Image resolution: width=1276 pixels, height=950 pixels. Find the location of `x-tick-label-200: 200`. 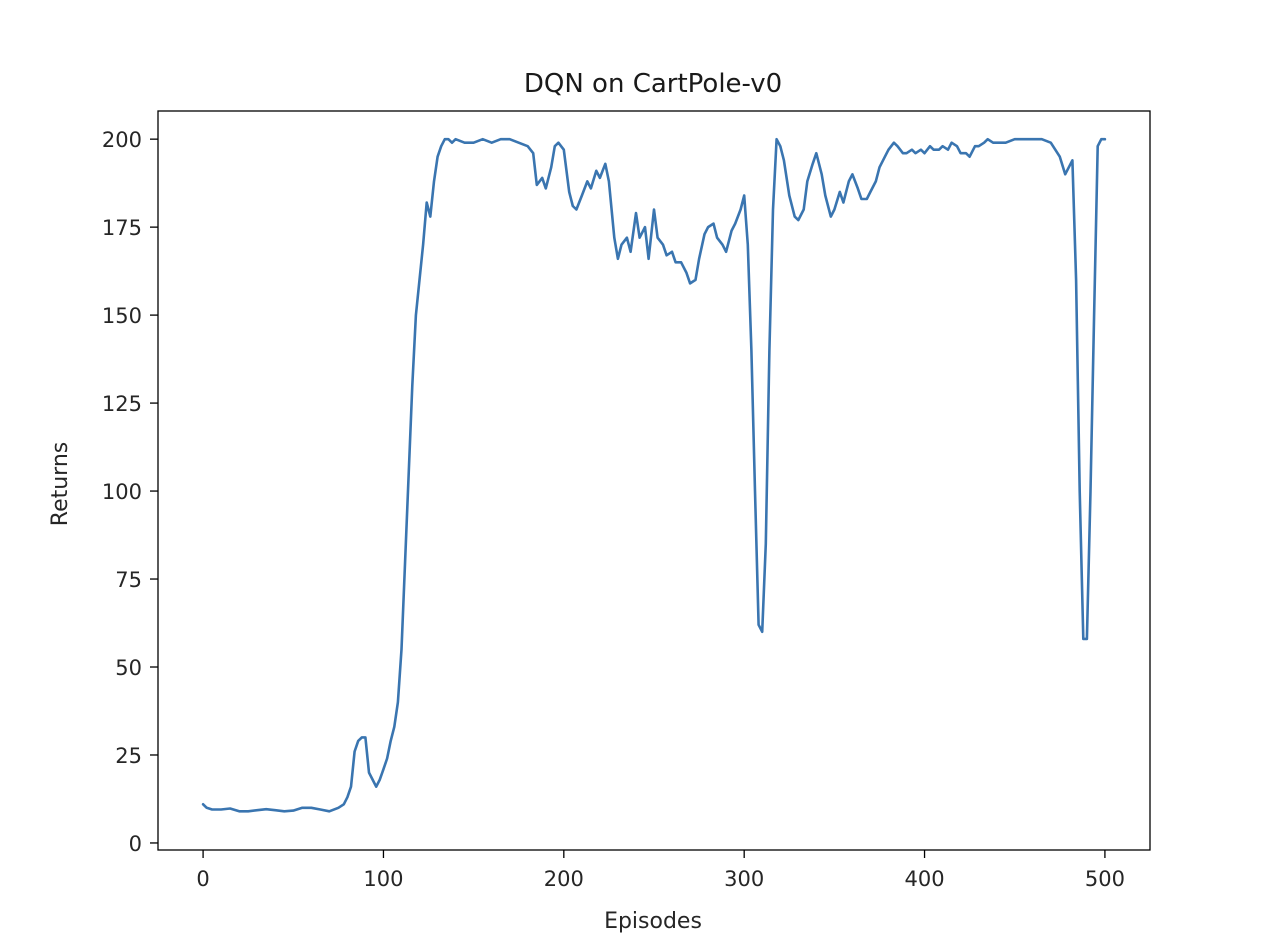

x-tick-label-200: 200 is located at coordinates (564, 879).